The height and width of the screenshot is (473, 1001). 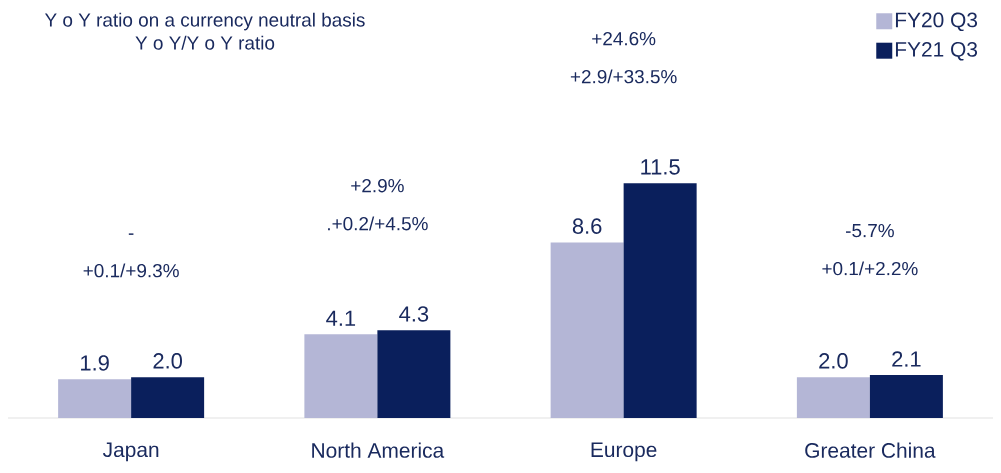 I want to click on chart-title: Y o Y ratio on a currency neutral basis, so click(x=204, y=21).